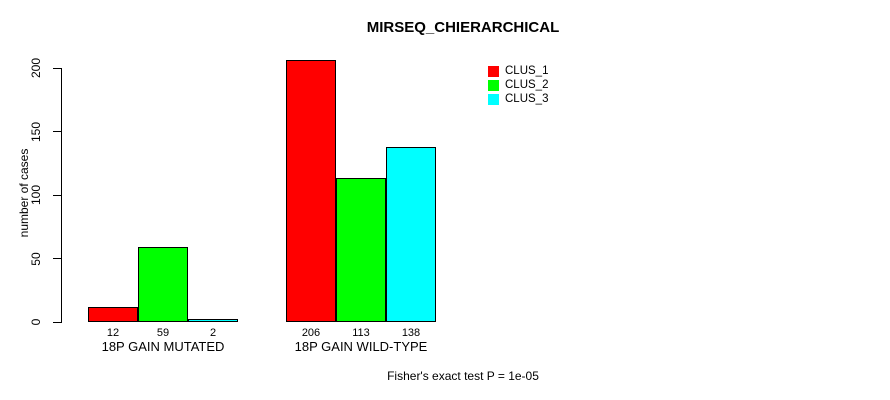 This screenshot has height=400, width=890. What do you see at coordinates (361, 250) in the screenshot?
I see `bar-clus-2-group2` at bounding box center [361, 250].